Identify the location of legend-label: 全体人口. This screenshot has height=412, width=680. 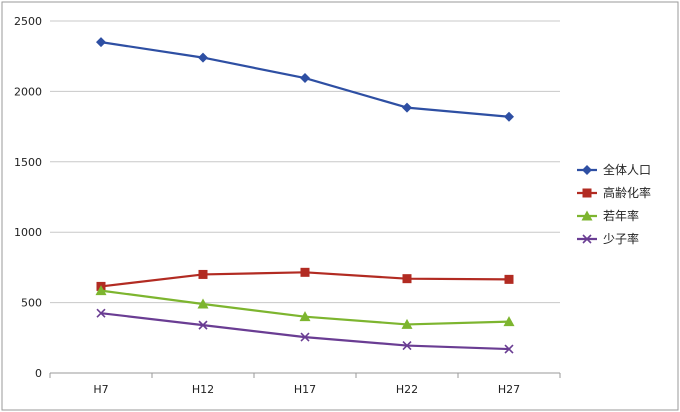
(627, 169).